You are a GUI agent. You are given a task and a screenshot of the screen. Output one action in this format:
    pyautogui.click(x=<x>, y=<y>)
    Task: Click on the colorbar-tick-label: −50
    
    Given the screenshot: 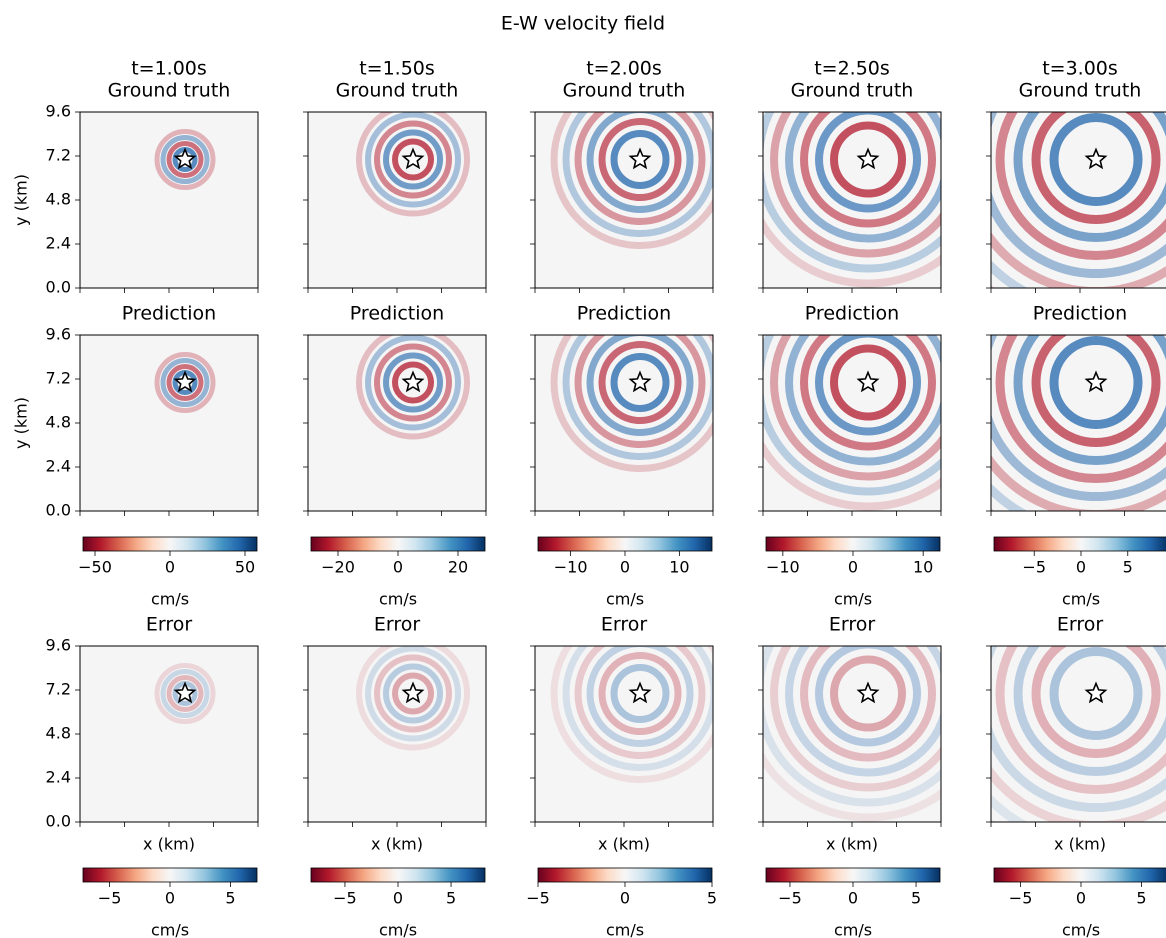 What is the action you would take?
    pyautogui.click(x=95, y=567)
    